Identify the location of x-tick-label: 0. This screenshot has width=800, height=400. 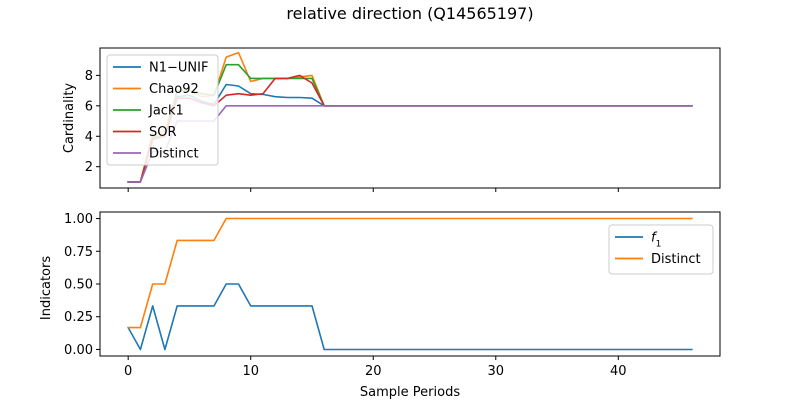
(128, 371).